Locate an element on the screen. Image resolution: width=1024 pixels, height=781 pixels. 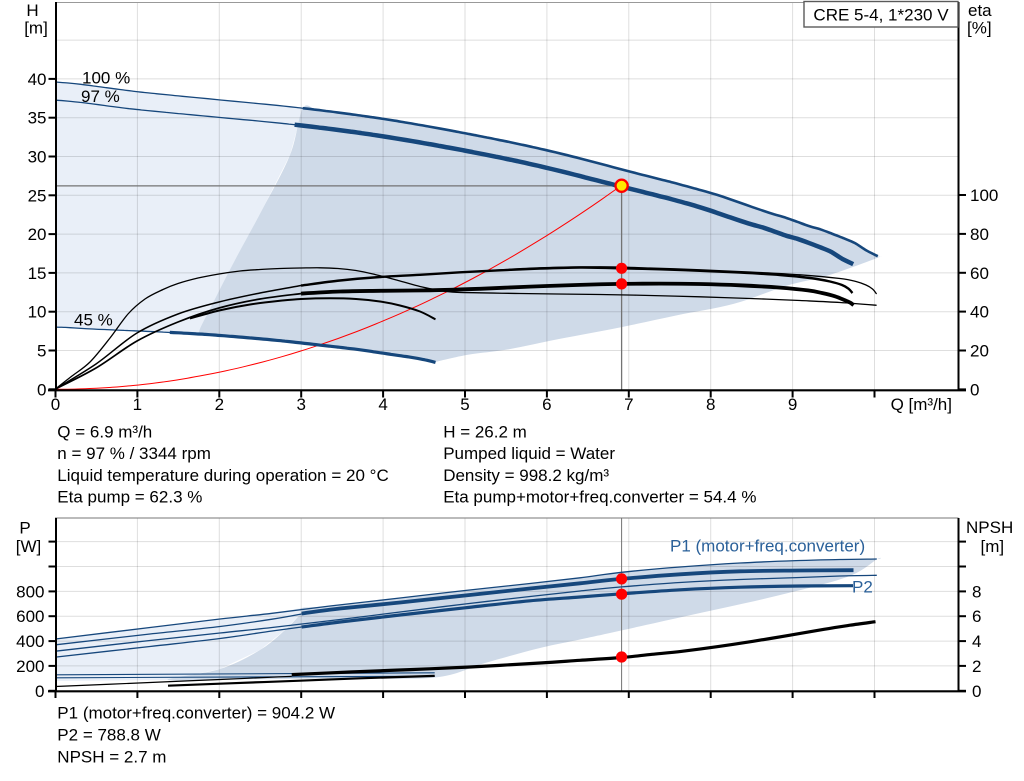
svg-text: 60 is located at coordinates (979, 273).